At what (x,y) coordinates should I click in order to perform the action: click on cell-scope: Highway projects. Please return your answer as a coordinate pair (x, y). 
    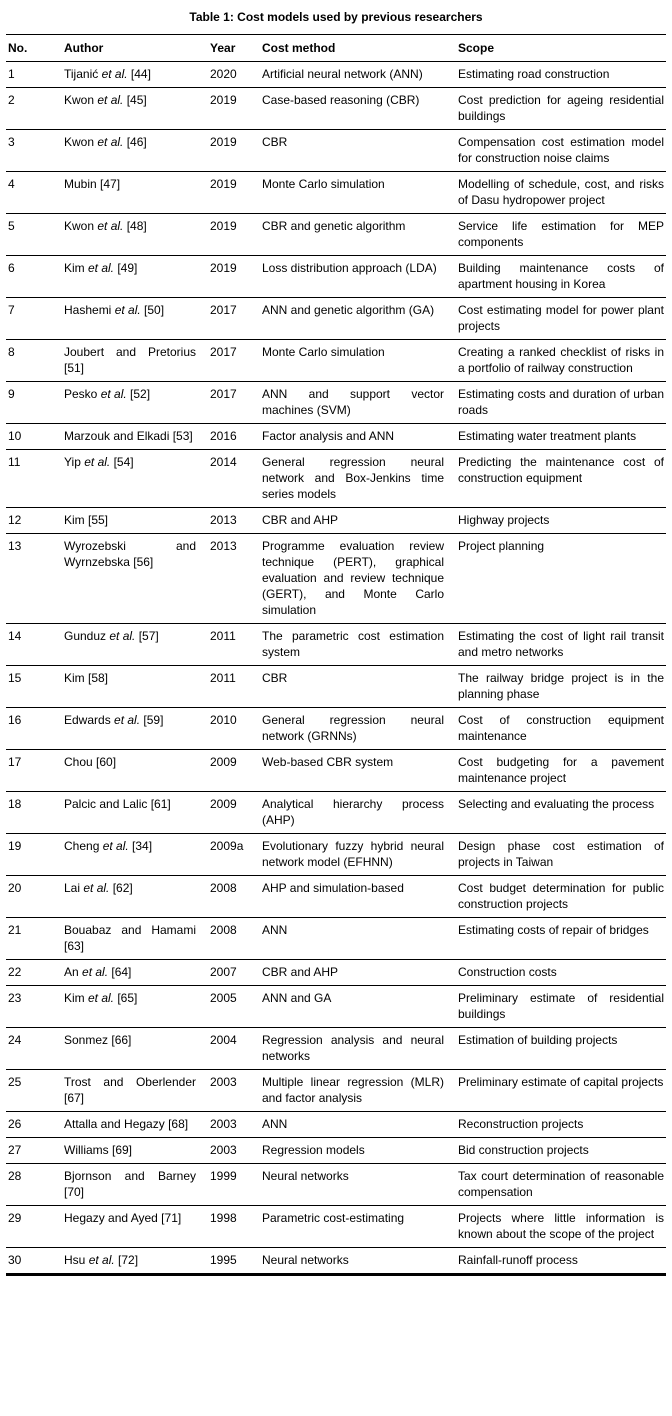
    Looking at the image, I should click on (561, 520).